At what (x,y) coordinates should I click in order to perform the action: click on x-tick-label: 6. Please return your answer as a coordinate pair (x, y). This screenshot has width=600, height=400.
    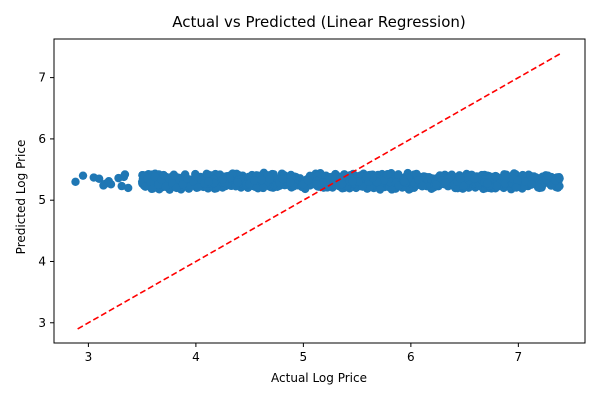
    Looking at the image, I should click on (411, 357).